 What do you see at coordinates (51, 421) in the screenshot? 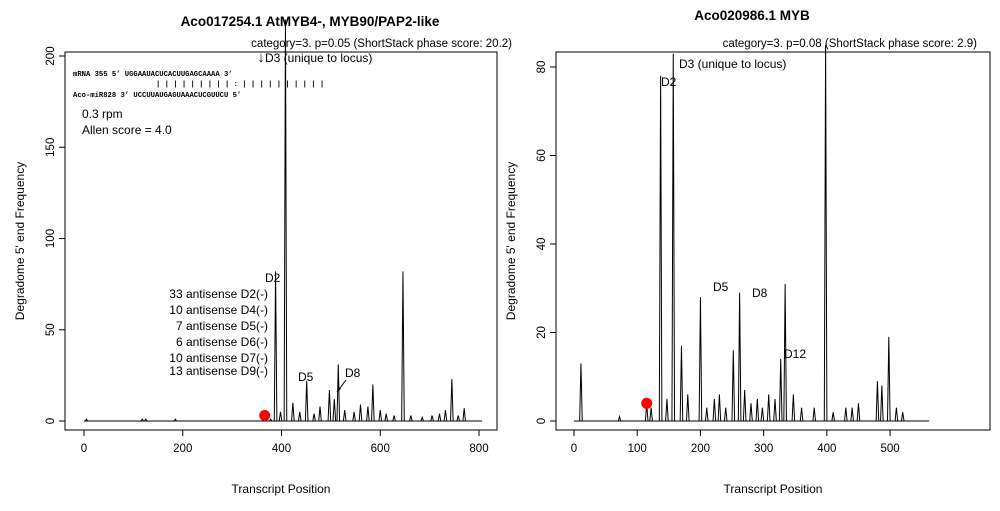
I see `y-tick-label: 0` at bounding box center [51, 421].